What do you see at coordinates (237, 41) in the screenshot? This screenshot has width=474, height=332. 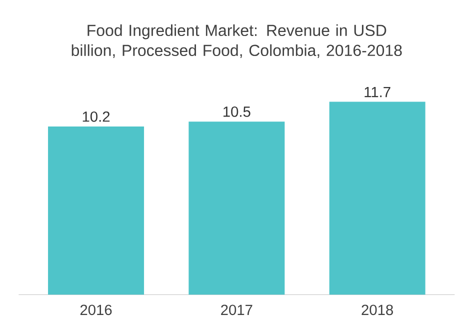 I see `chart-title: Food Ingredient Market: Revenue in USD billion, Processed Food, Colombia, 2016-2018` at bounding box center [237, 41].